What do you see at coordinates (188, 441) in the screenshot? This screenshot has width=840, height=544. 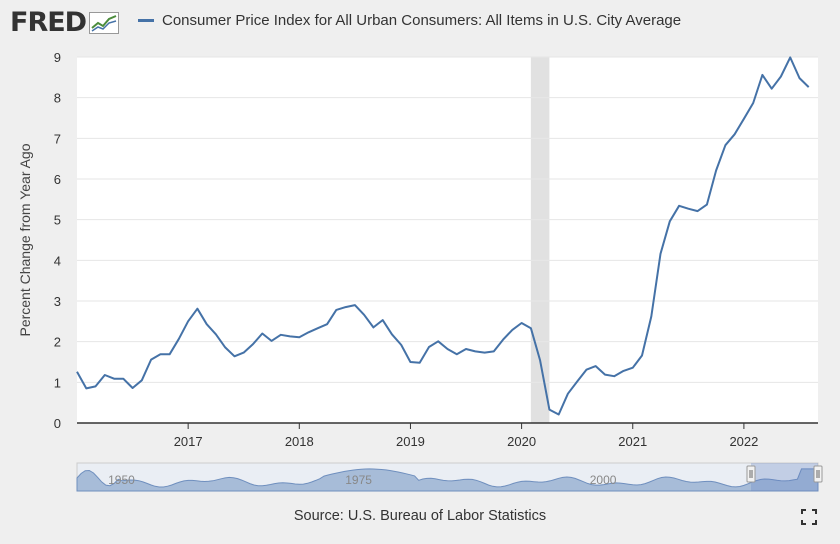 I see `x-tick-label: 2017` at bounding box center [188, 441].